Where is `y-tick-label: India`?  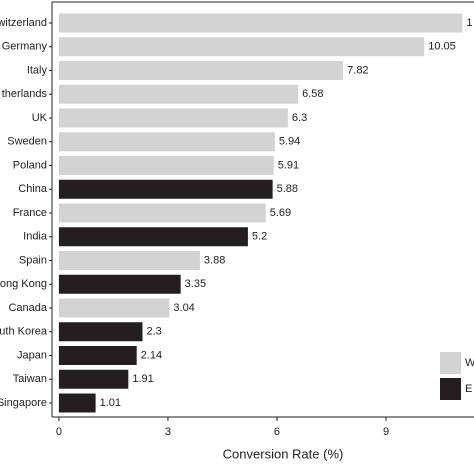 y-tick-label: India is located at coordinates (35, 237).